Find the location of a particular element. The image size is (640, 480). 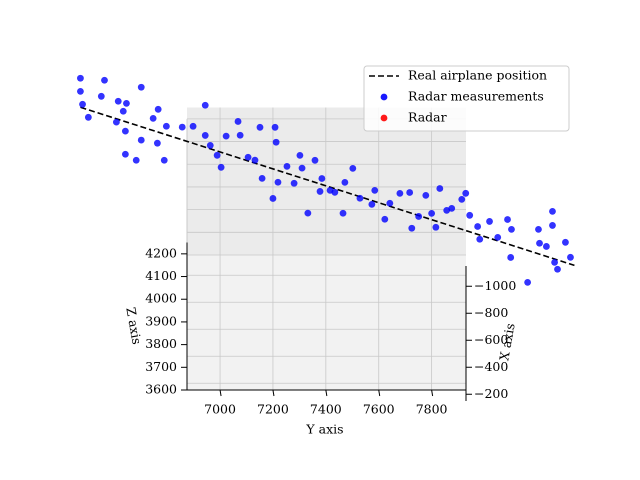

x-axis-label: X axis is located at coordinates (506, 342).